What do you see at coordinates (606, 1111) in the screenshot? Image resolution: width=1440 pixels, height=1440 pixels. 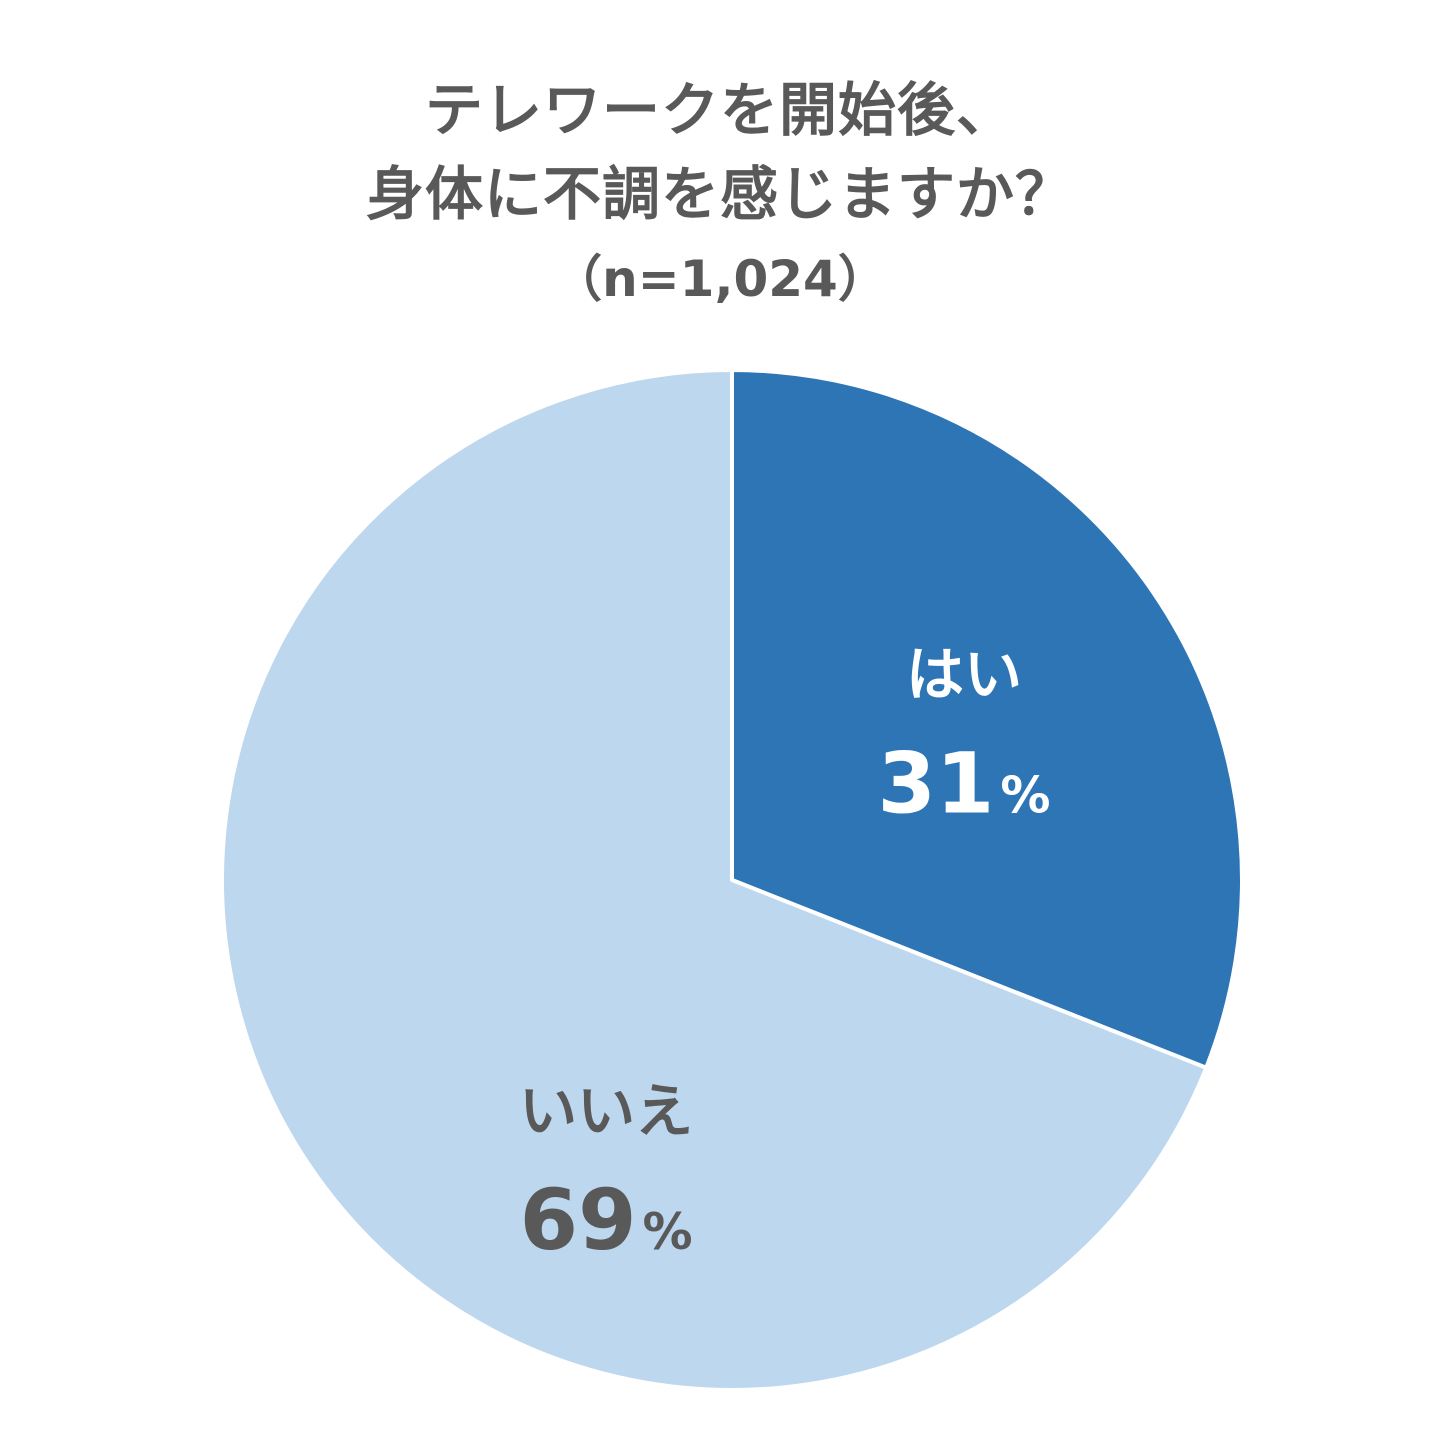 I see `pie-slice-label-2: いいえ` at bounding box center [606, 1111].